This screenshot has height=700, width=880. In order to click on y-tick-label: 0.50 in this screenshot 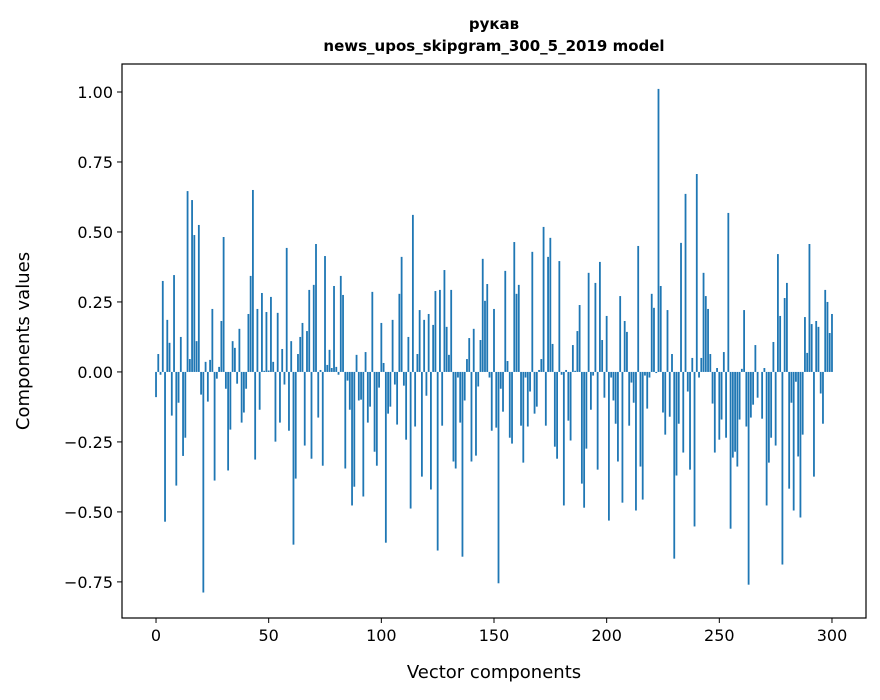, I will do `click(95, 232)`.